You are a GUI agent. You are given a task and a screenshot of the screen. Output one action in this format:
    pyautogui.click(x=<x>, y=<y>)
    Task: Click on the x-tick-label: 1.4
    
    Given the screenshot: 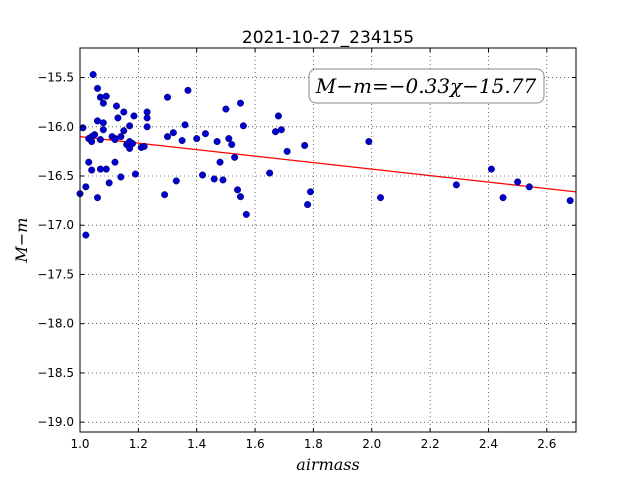 What is the action you would take?
    pyautogui.click(x=196, y=444)
    